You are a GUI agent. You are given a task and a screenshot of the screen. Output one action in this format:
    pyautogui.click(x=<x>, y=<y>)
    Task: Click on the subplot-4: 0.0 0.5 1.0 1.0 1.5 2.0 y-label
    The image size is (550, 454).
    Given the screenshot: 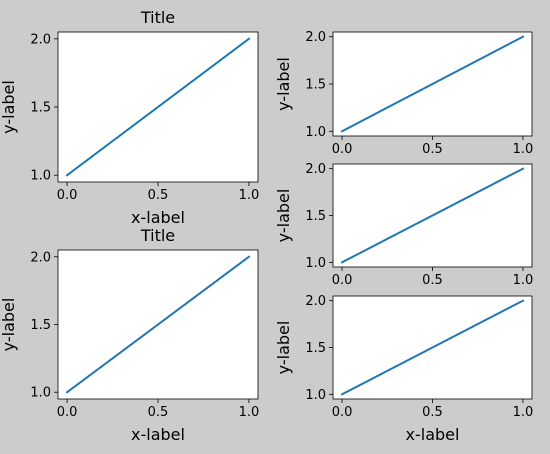 What is the action you would take?
    pyautogui.click(x=403, y=225)
    